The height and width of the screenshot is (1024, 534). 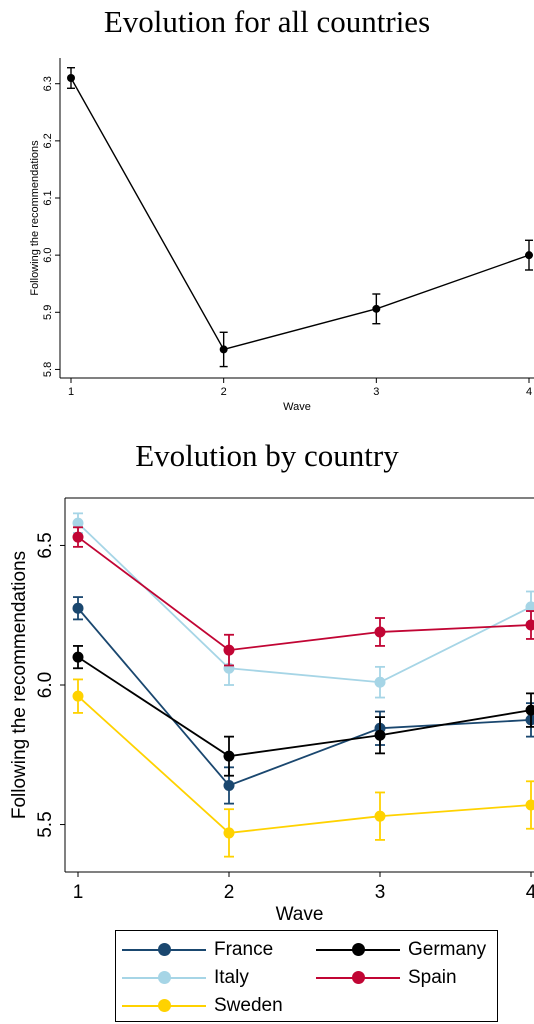 What do you see at coordinates (45, 824) in the screenshot?
I see `y-tick-label: 5.5` at bounding box center [45, 824].